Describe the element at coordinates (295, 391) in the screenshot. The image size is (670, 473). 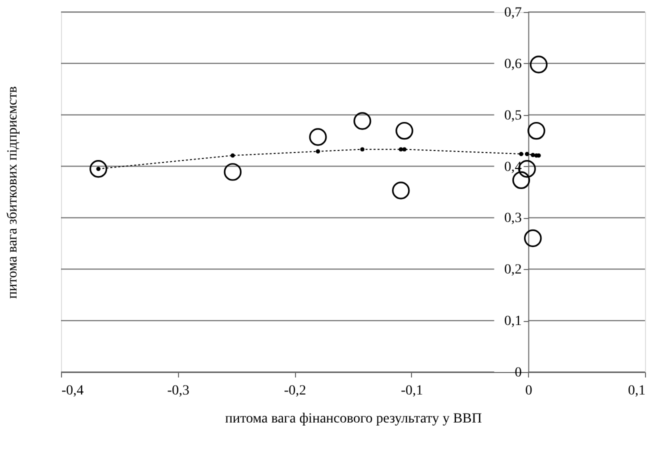
I see `x-tick-label: -0,2` at that location.